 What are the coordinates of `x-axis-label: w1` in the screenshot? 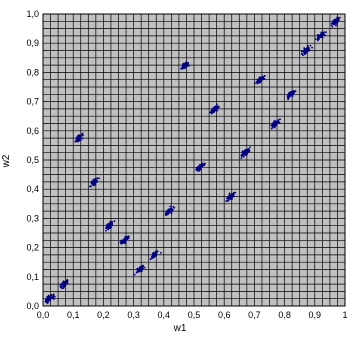 It's located at (180, 328).